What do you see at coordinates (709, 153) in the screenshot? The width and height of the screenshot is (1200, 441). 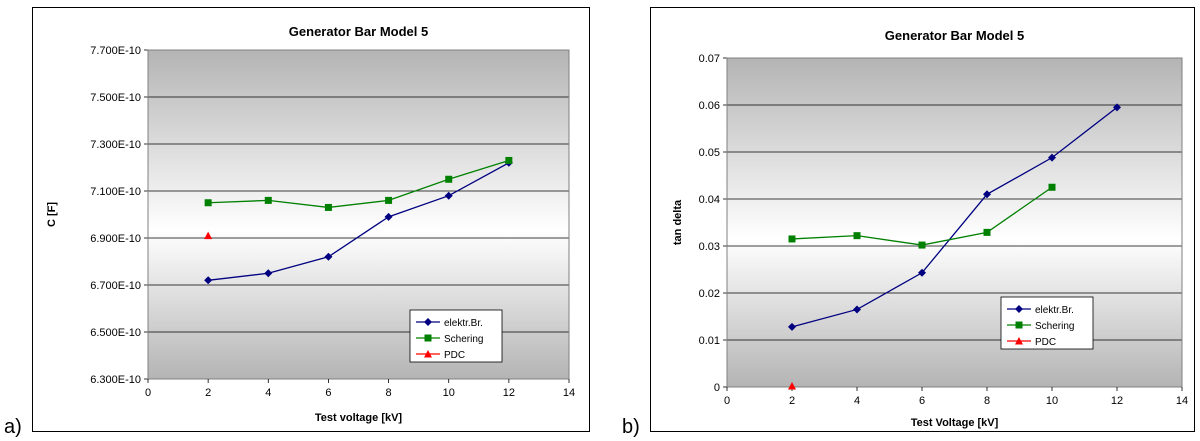 I see `y-tick-label: 0.05` at bounding box center [709, 153].